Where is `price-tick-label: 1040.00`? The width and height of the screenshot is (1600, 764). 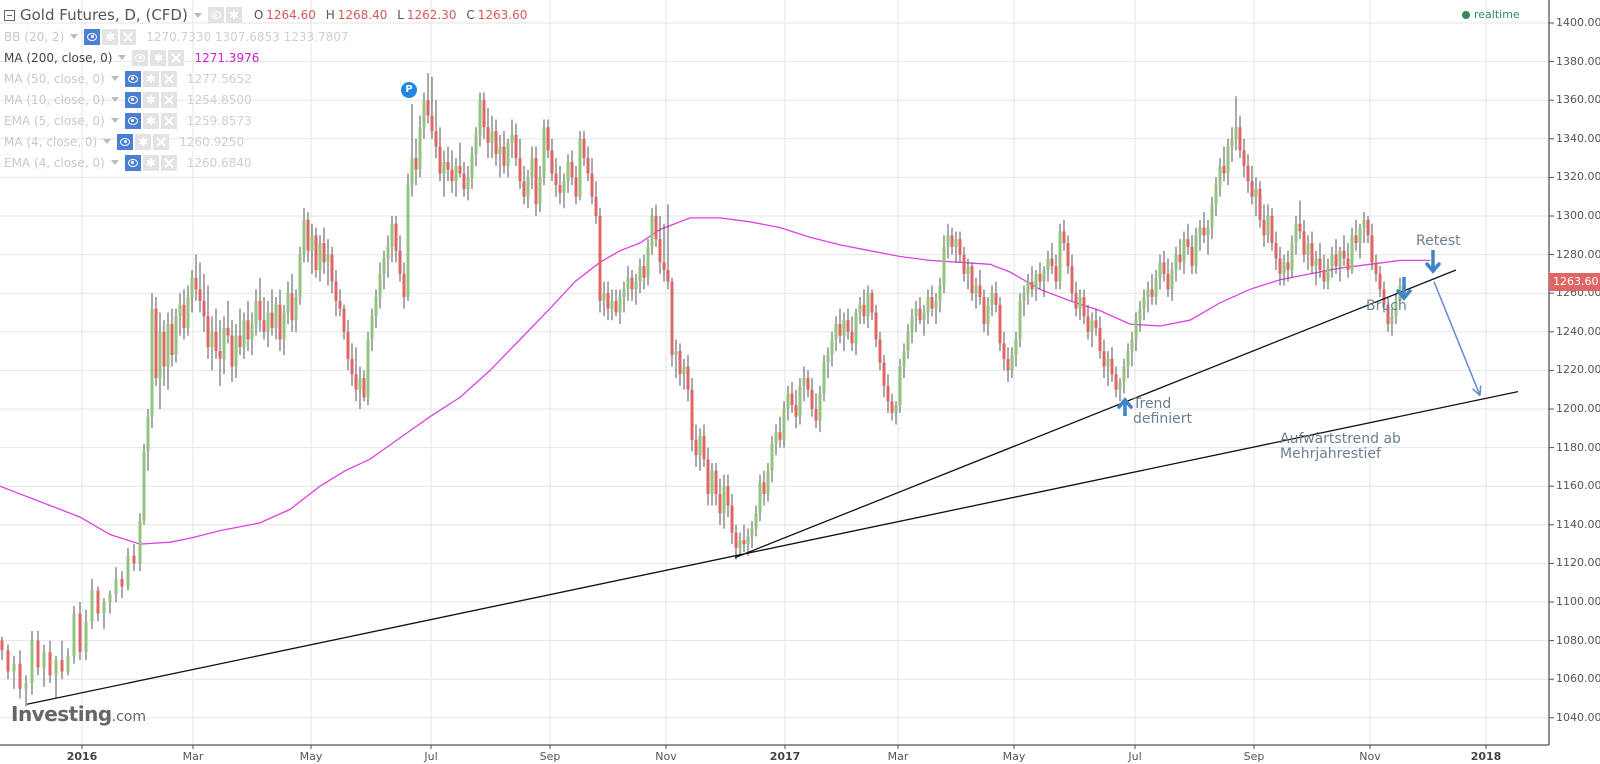 price-tick-label: 1040.00 is located at coordinates (1578, 717).